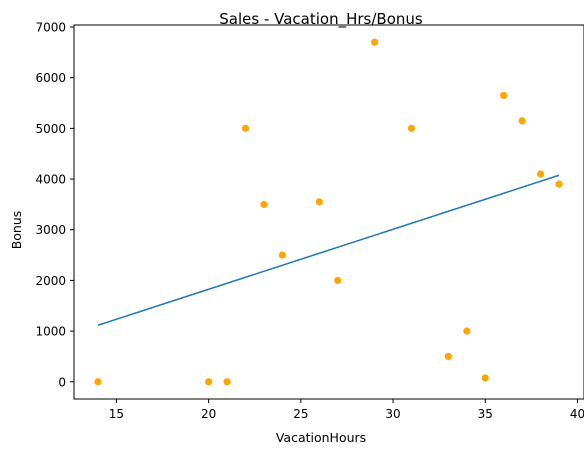 The width and height of the screenshot is (584, 455). What do you see at coordinates (116, 414) in the screenshot?
I see `x-tick-label: 15` at bounding box center [116, 414].